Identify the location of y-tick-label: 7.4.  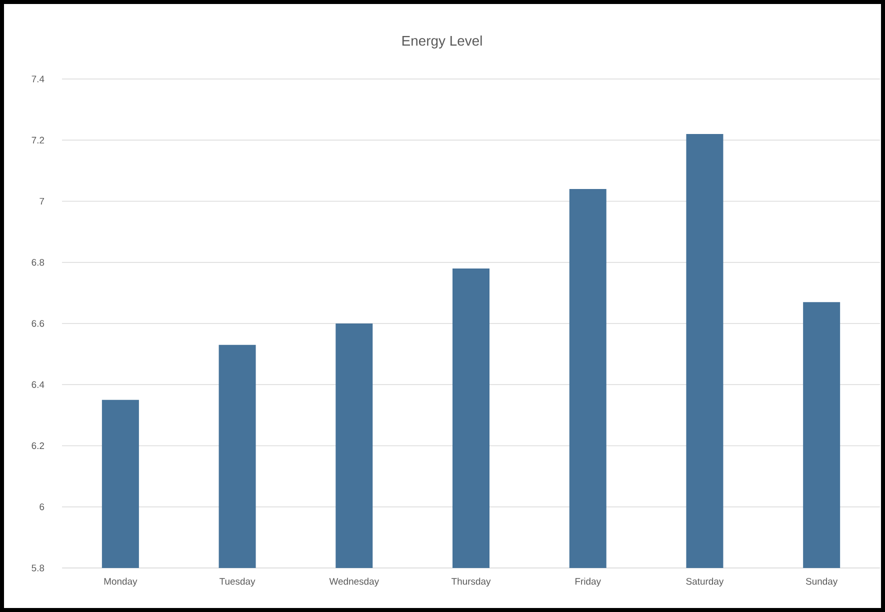
(38, 79).